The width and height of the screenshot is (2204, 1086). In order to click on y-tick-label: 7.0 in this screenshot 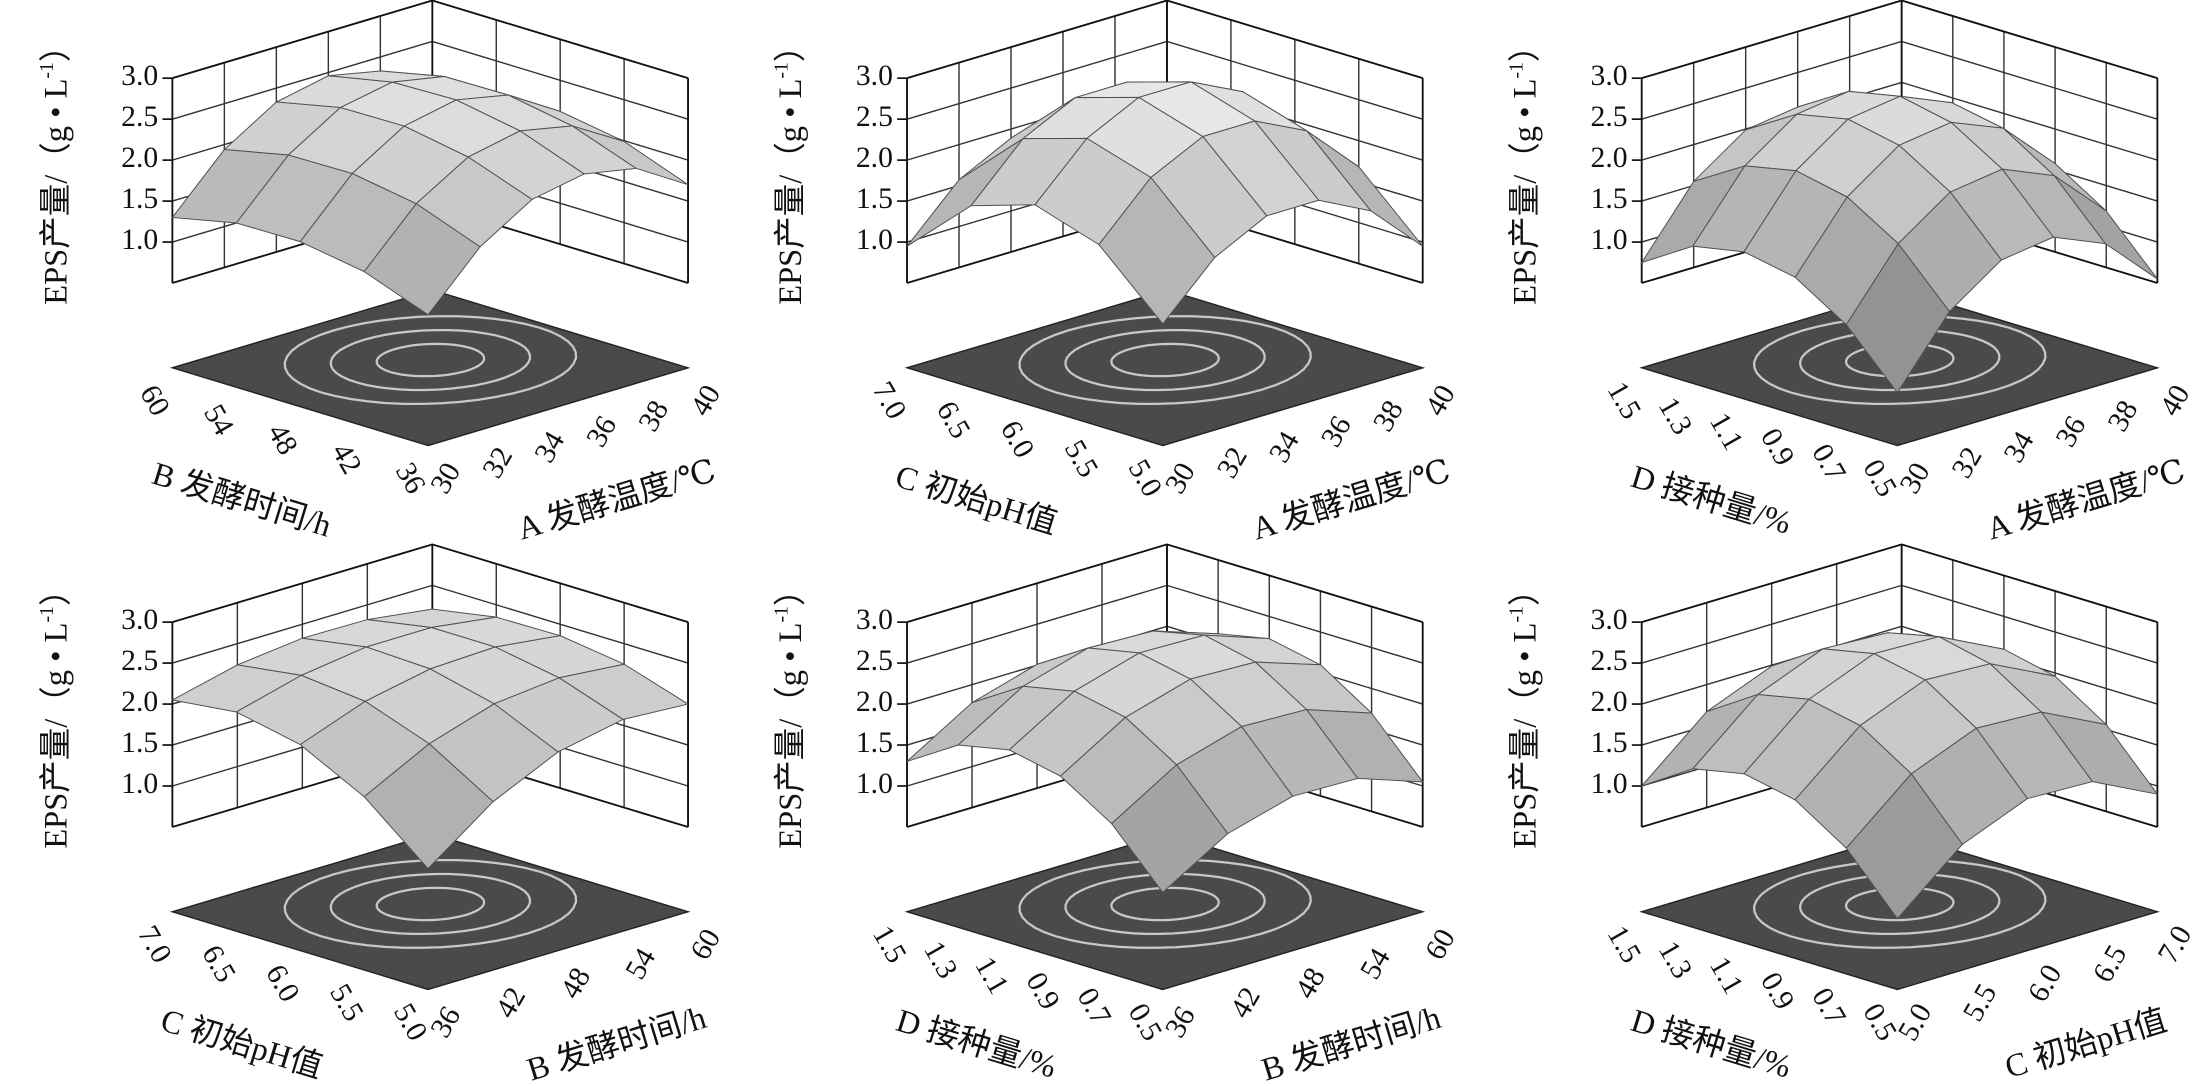, I will do `click(154, 945)`.